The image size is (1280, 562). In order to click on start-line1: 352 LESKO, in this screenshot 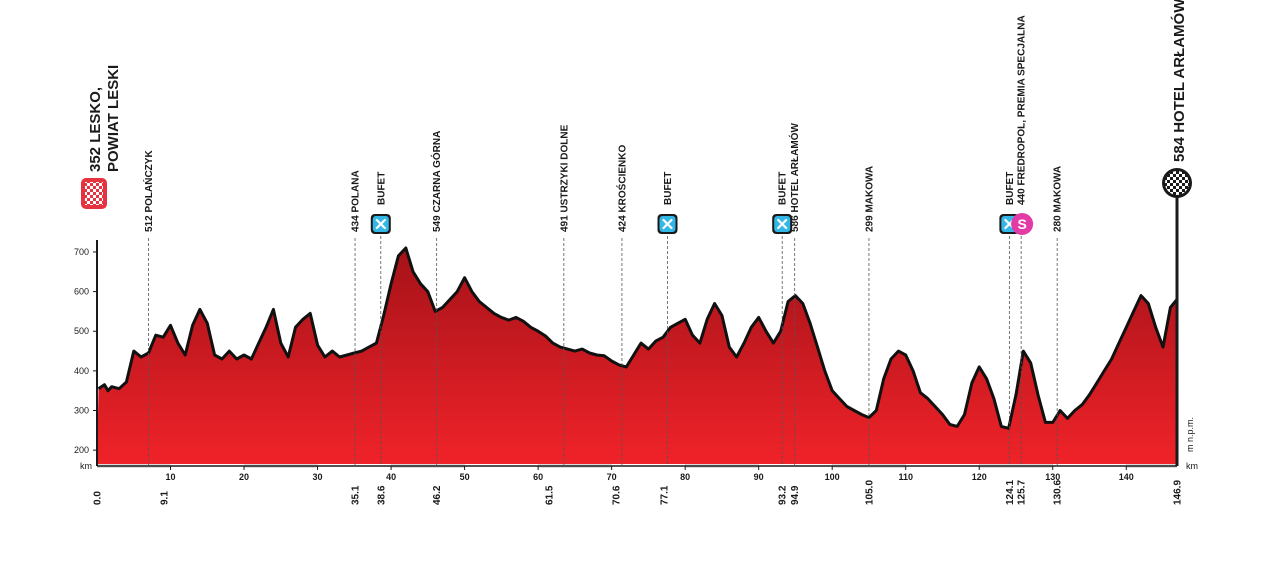, I will do `click(95, 129)`.